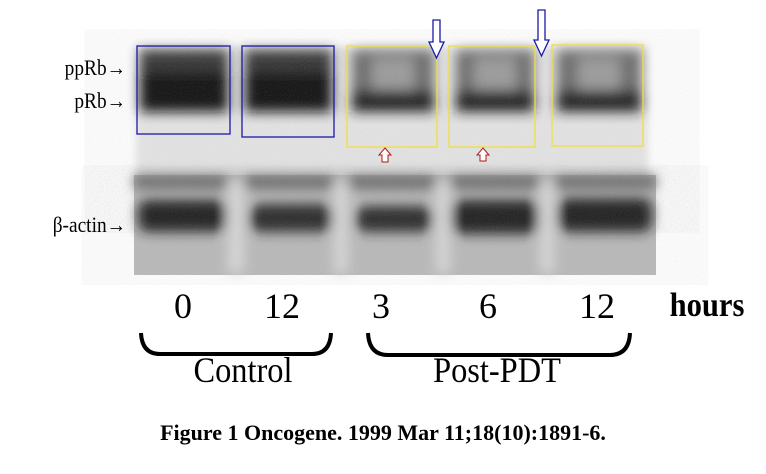  What do you see at coordinates (89, 225) in the screenshot?
I see `actin-label: β-actin→` at bounding box center [89, 225].